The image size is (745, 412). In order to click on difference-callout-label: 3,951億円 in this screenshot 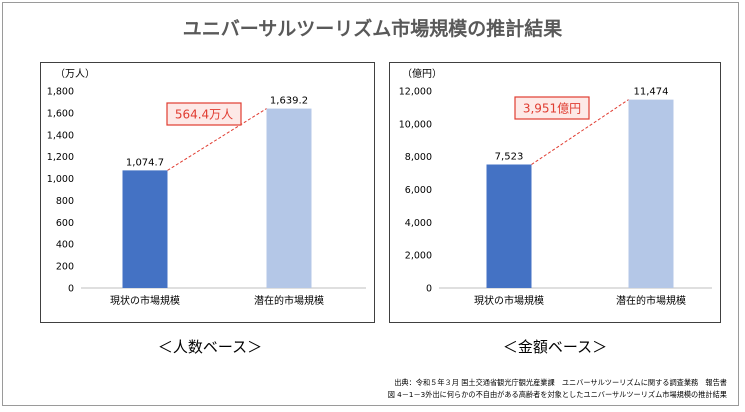, I will do `click(552, 109)`.